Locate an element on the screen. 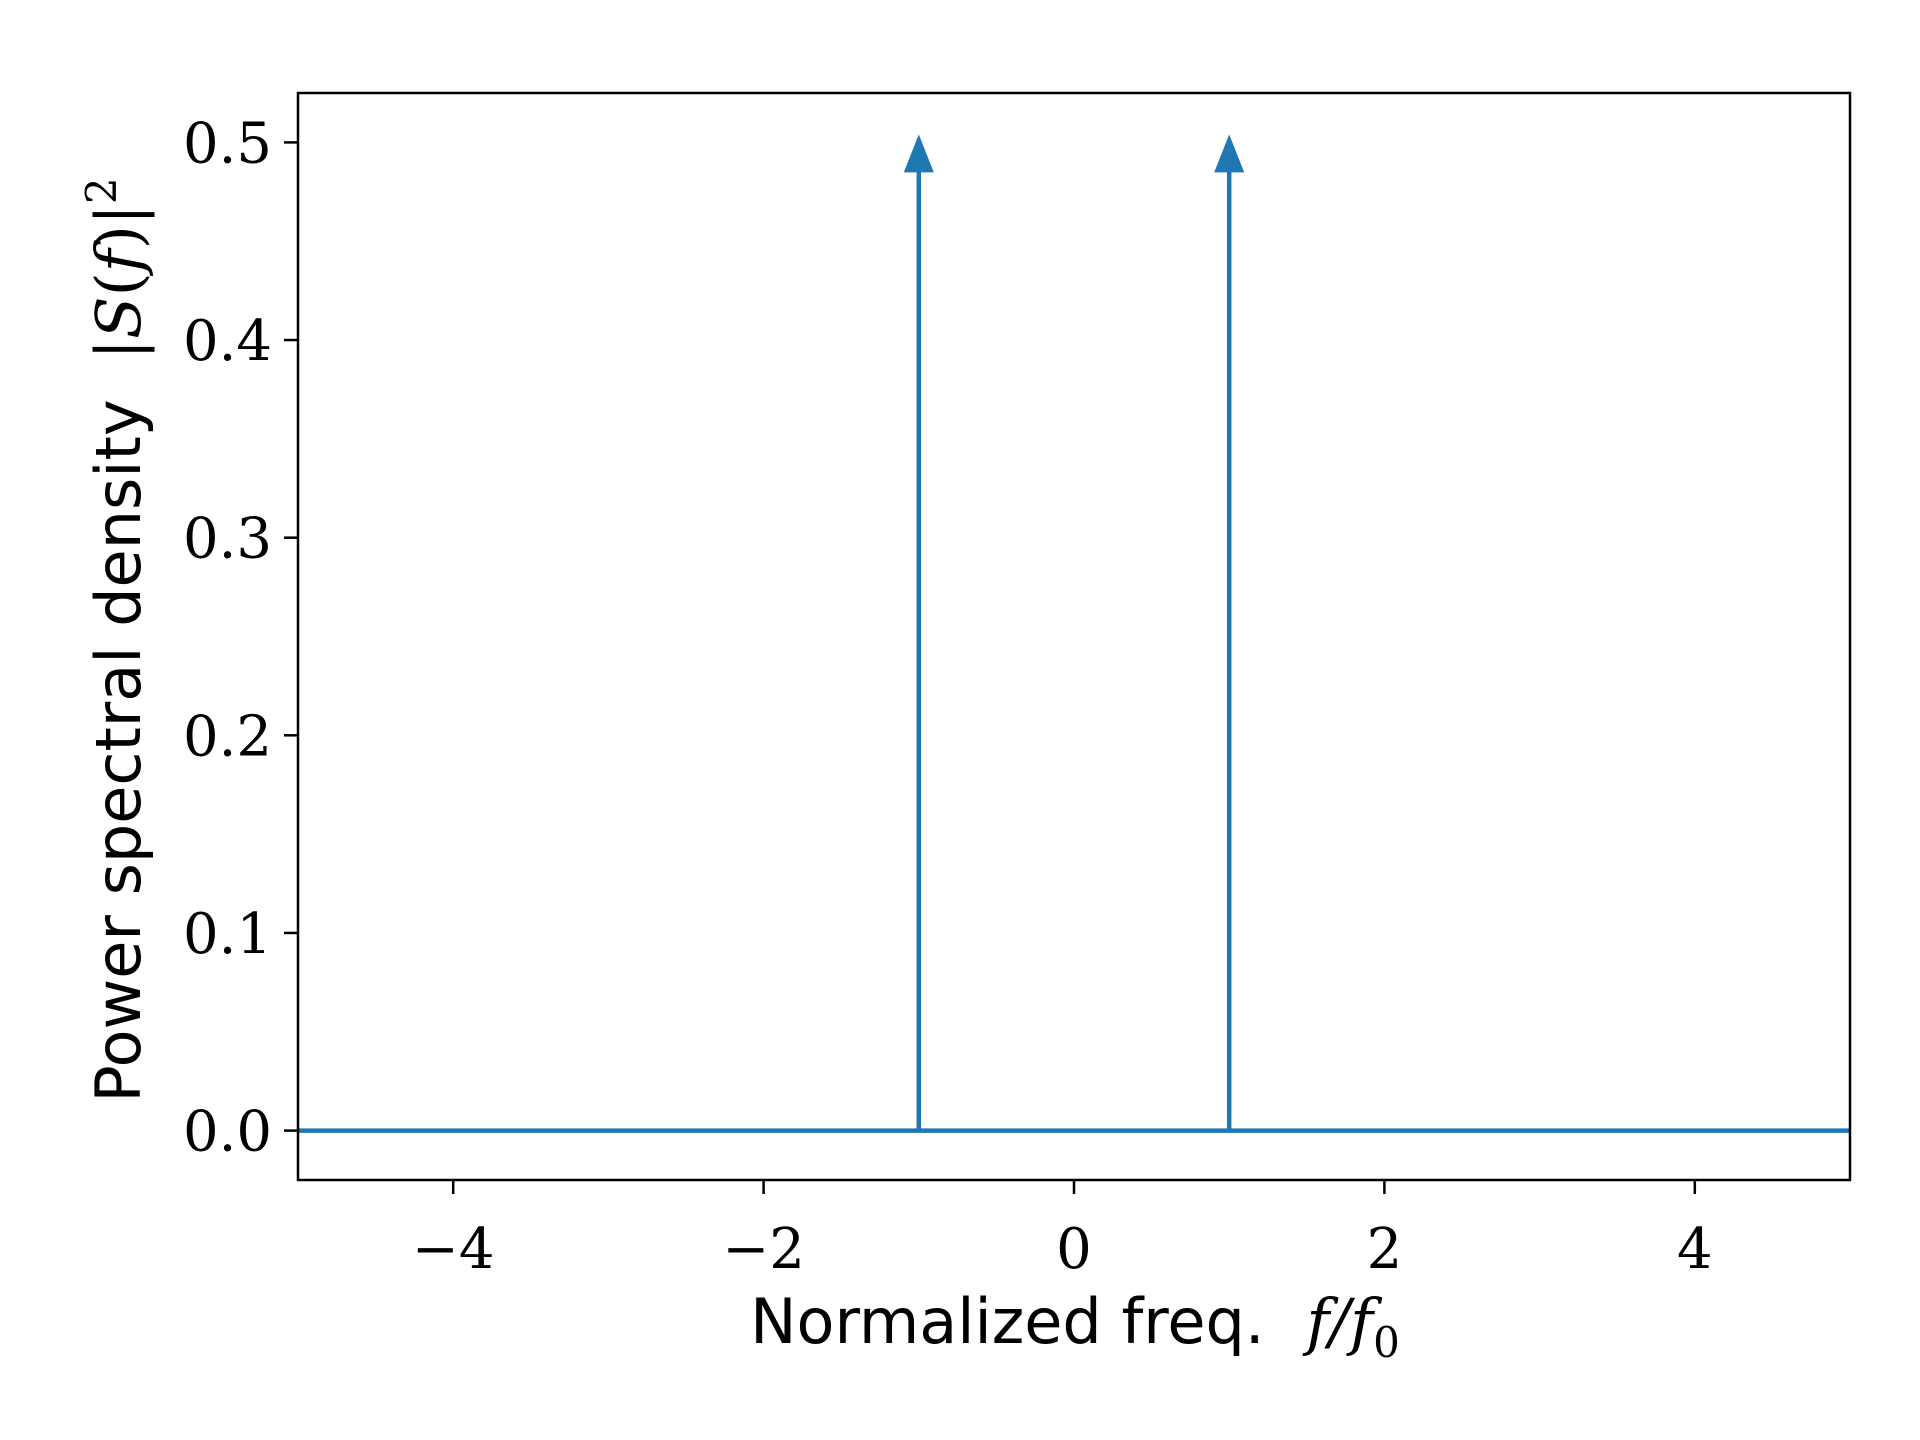  x-axis-ticks: −4 −2 0 2 4 is located at coordinates (1062, 1231).